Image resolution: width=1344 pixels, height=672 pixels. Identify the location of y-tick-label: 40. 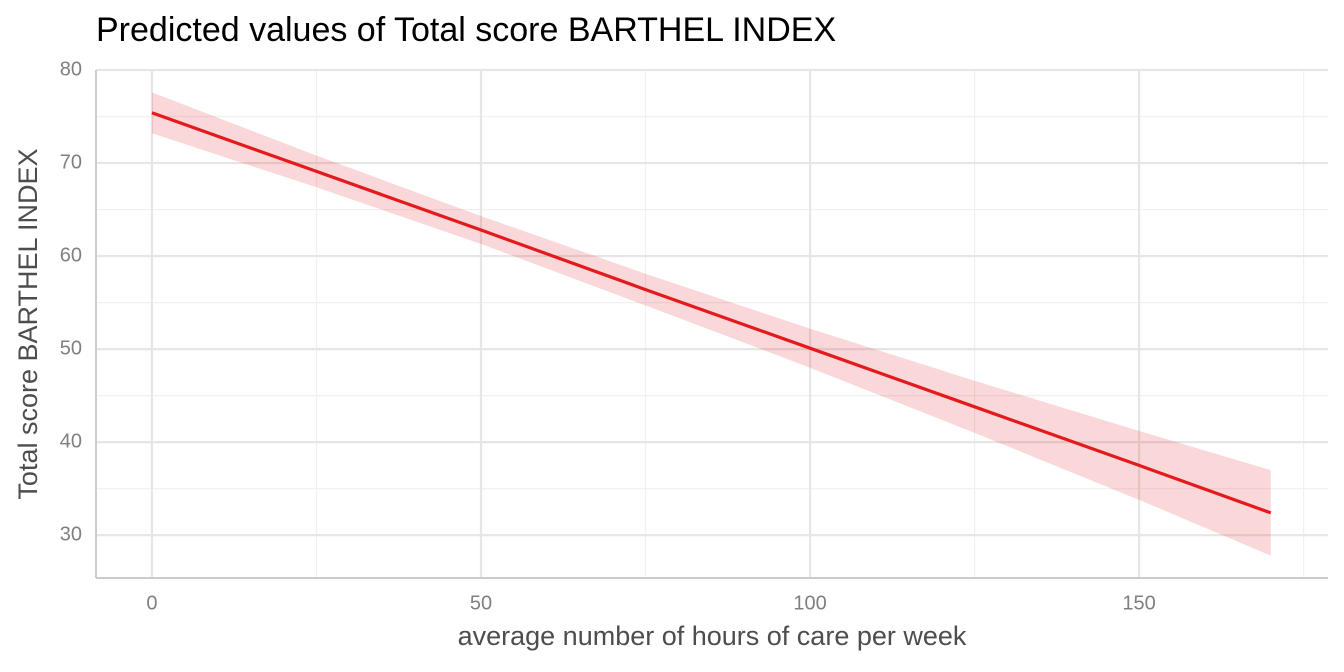
(71, 441).